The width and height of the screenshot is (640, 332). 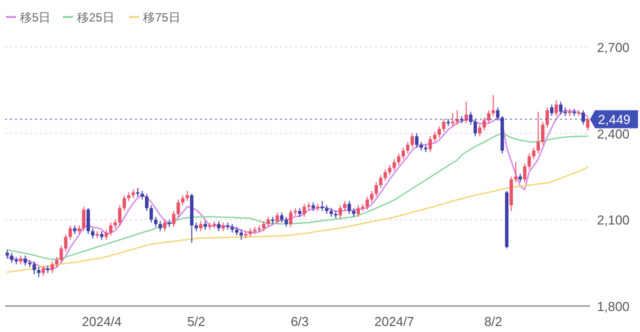 What do you see at coordinates (613, 134) in the screenshot?
I see `y-tick-label: 2,400` at bounding box center [613, 134].